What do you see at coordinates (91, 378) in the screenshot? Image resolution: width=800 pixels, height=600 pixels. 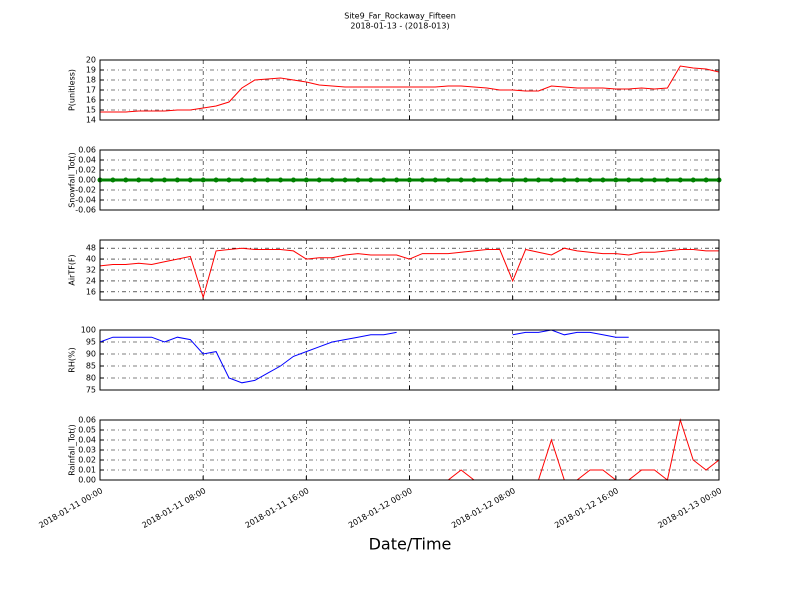 I see `y-tick-label: 80` at bounding box center [91, 378].